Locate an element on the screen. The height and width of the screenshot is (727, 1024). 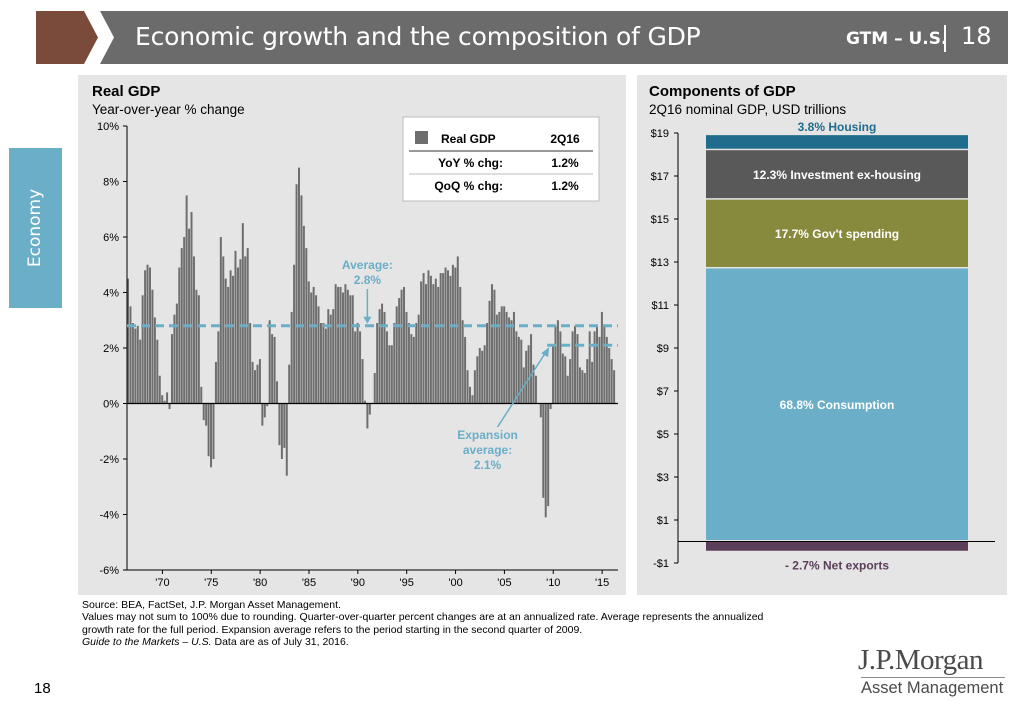
average-arrow-head is located at coordinates (367, 320).